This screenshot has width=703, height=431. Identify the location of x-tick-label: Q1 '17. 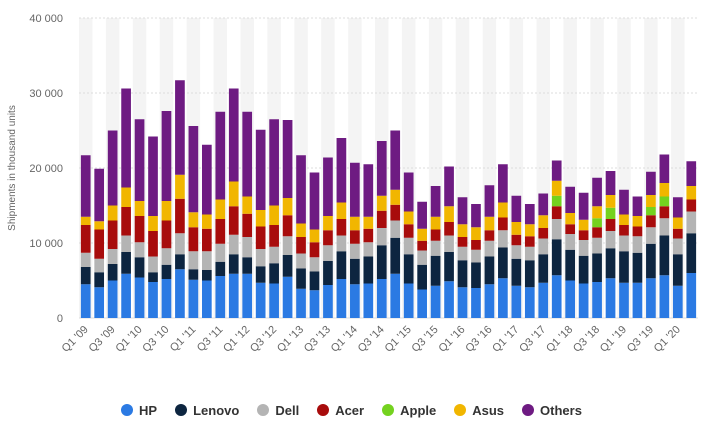
(505, 339).